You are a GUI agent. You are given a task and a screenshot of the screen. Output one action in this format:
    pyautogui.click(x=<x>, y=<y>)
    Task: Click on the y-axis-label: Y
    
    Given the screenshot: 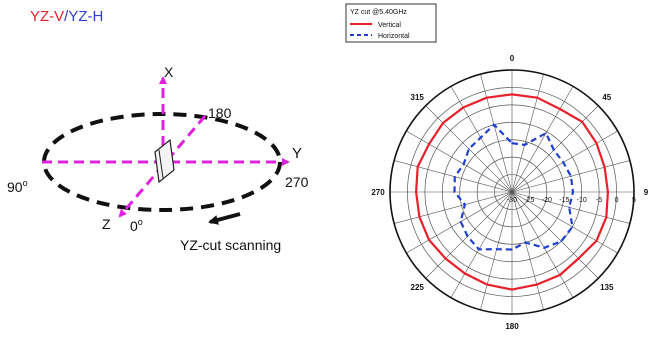 What is the action you would take?
    pyautogui.click(x=297, y=153)
    